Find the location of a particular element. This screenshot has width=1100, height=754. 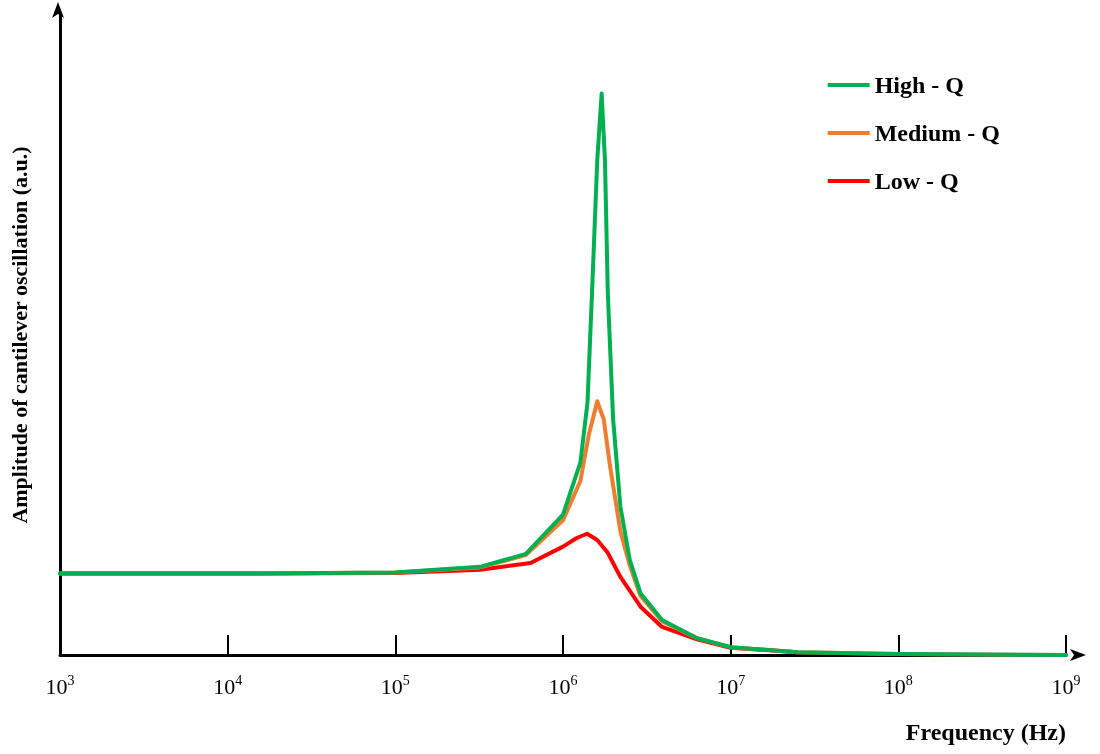

legend-label: Low - Q is located at coordinates (916, 181).